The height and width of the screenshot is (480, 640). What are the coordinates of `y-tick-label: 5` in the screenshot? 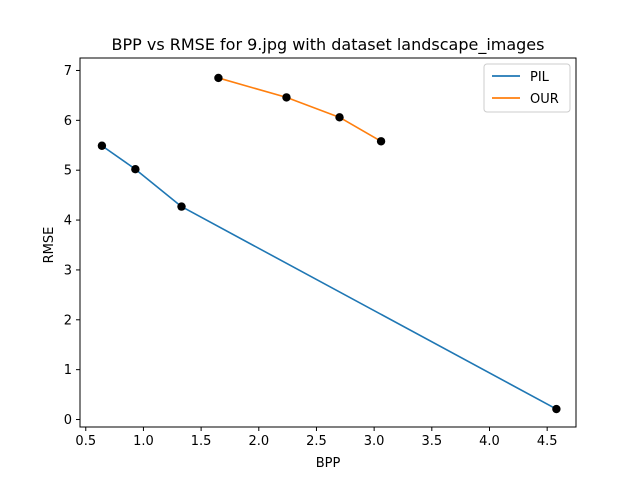 It's located at (68, 171).